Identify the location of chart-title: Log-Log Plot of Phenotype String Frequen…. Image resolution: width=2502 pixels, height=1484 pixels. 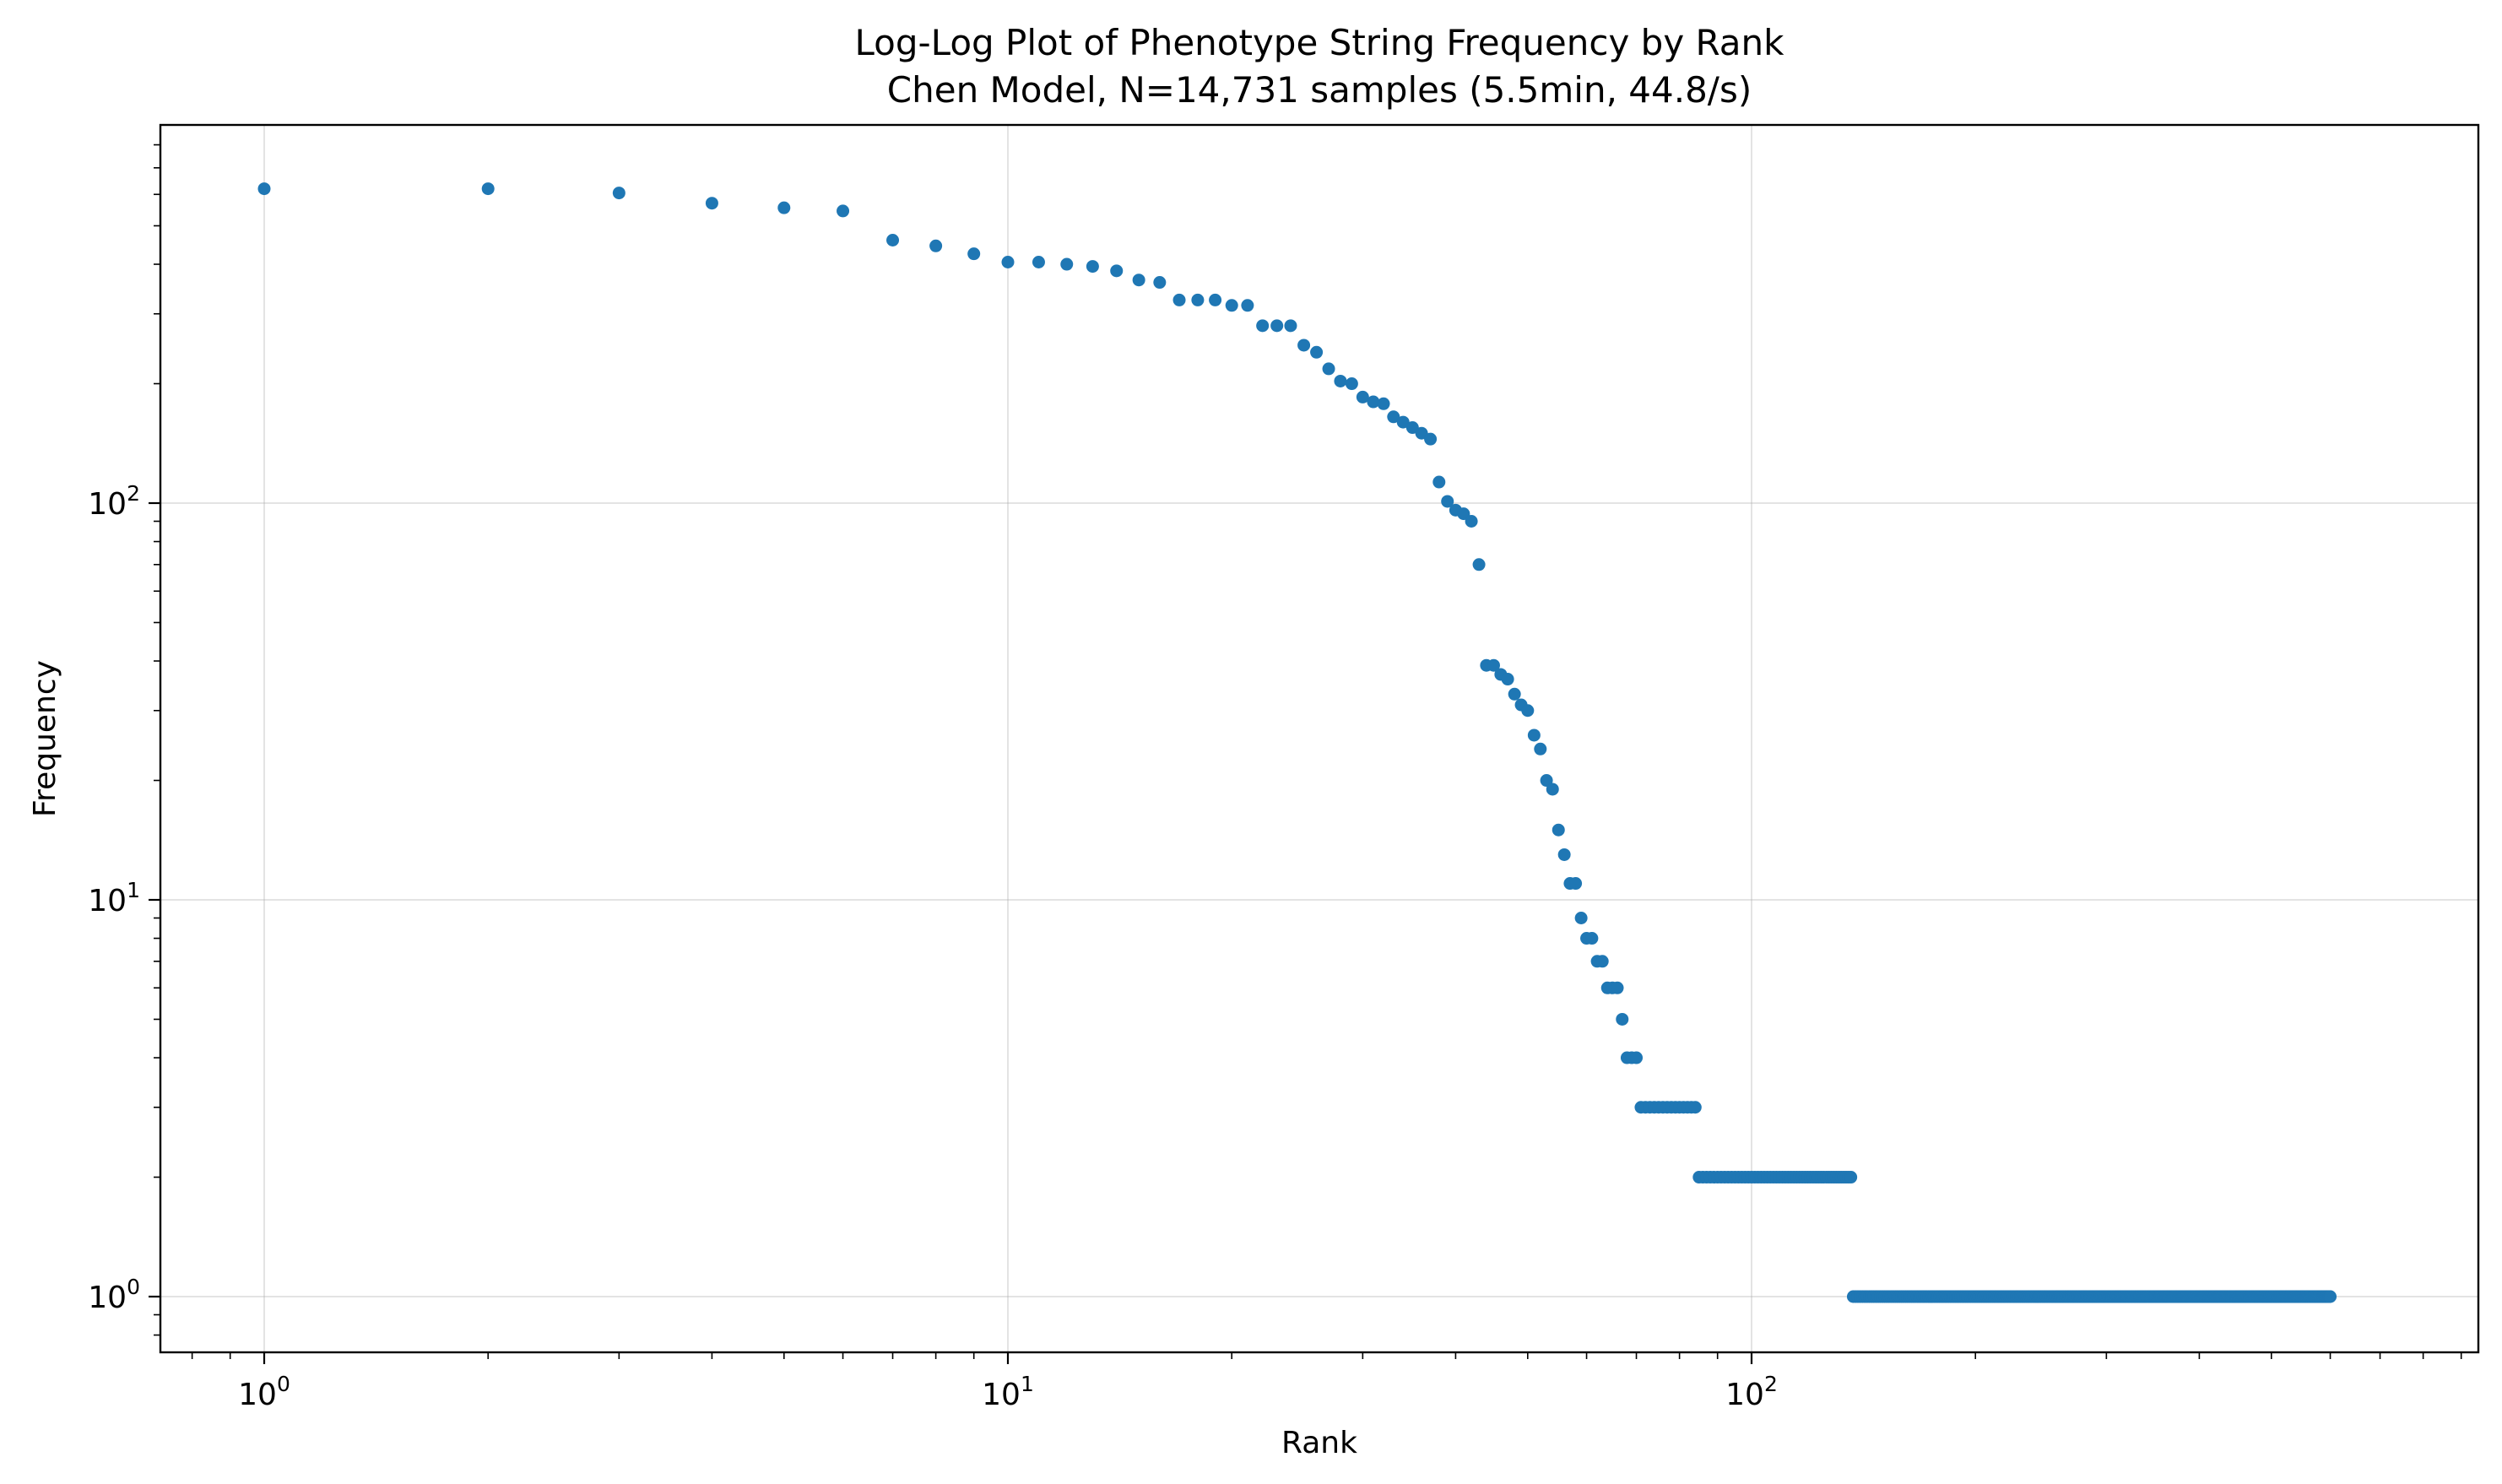
(1320, 42).